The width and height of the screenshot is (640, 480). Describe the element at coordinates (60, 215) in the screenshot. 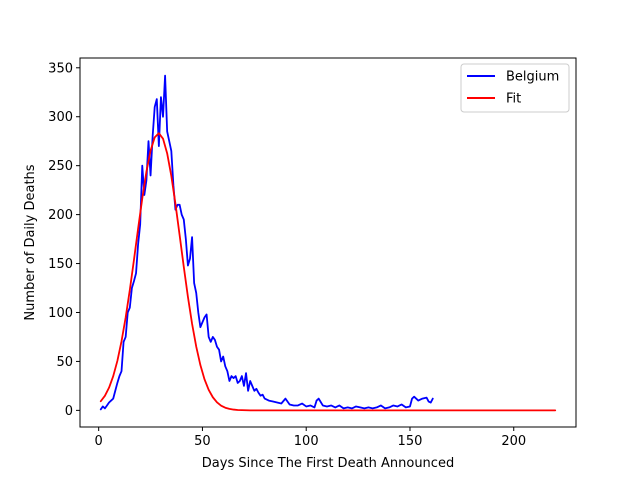

I see `y-tick-label: 200` at that location.